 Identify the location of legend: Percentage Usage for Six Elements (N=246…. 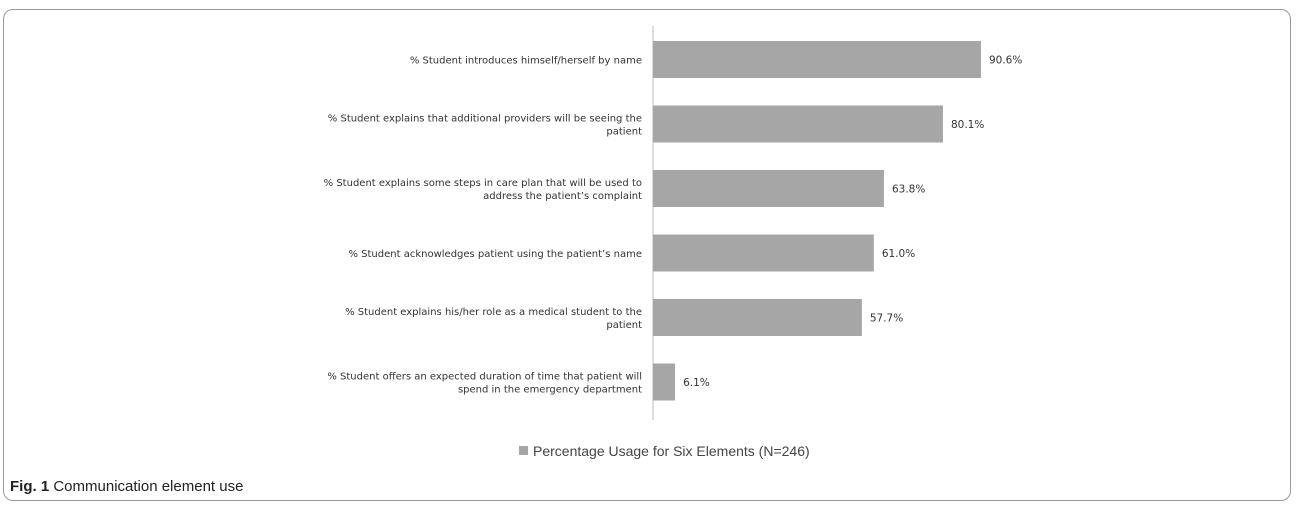
(664, 451).